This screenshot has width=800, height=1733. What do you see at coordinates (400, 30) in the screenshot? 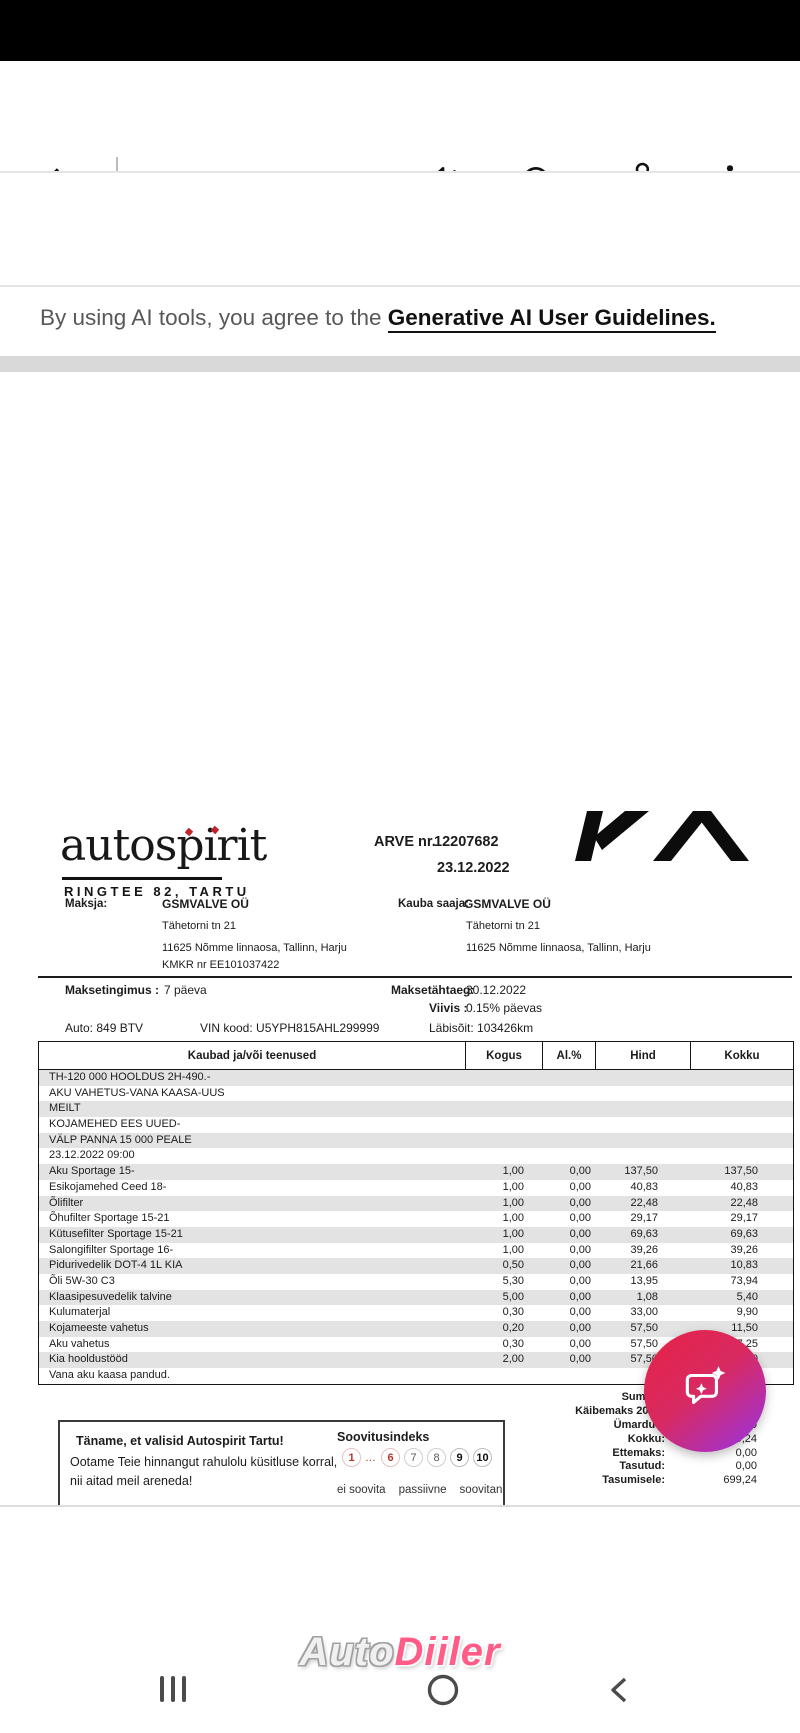
I see `status-bar` at bounding box center [400, 30].